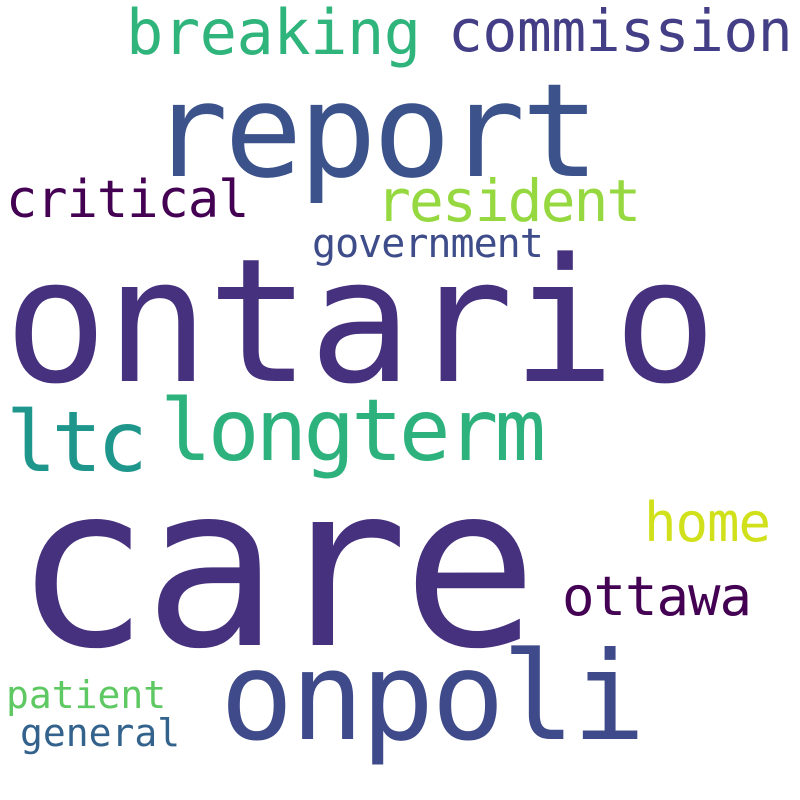 The image size is (800, 800). I want to click on word-longterm: longterm, so click(353, 431).